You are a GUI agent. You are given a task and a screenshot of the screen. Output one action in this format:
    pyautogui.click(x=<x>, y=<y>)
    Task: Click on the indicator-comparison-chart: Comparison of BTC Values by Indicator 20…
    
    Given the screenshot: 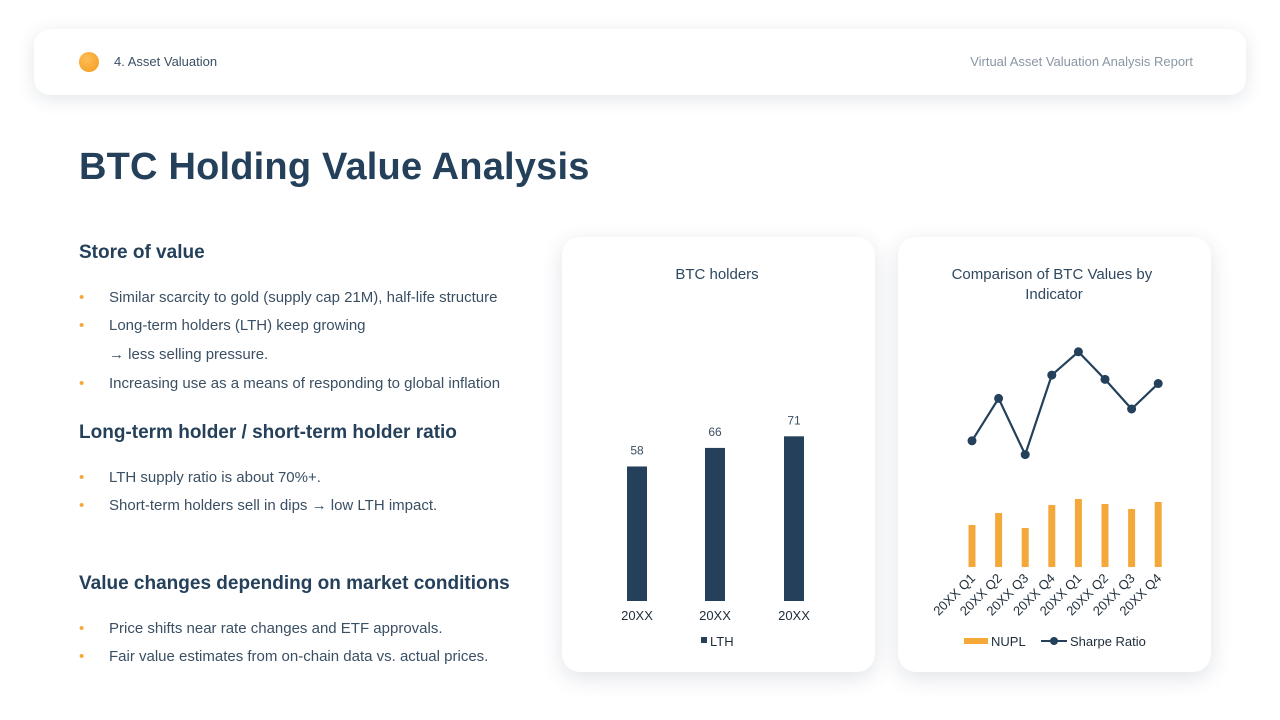 What is the action you would take?
    pyautogui.click(x=1047, y=457)
    